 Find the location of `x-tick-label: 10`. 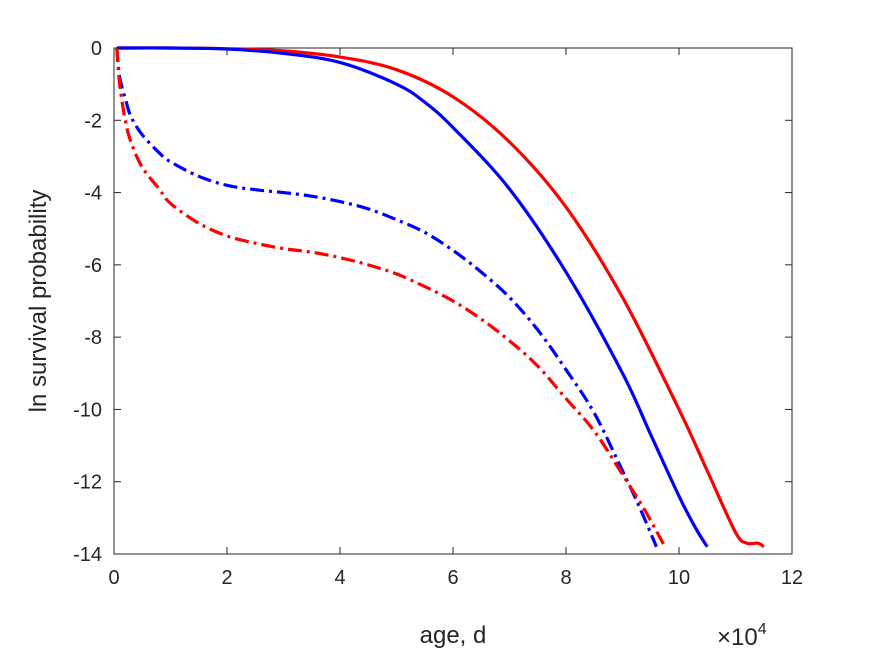

x-tick-label: 10 is located at coordinates (679, 578).